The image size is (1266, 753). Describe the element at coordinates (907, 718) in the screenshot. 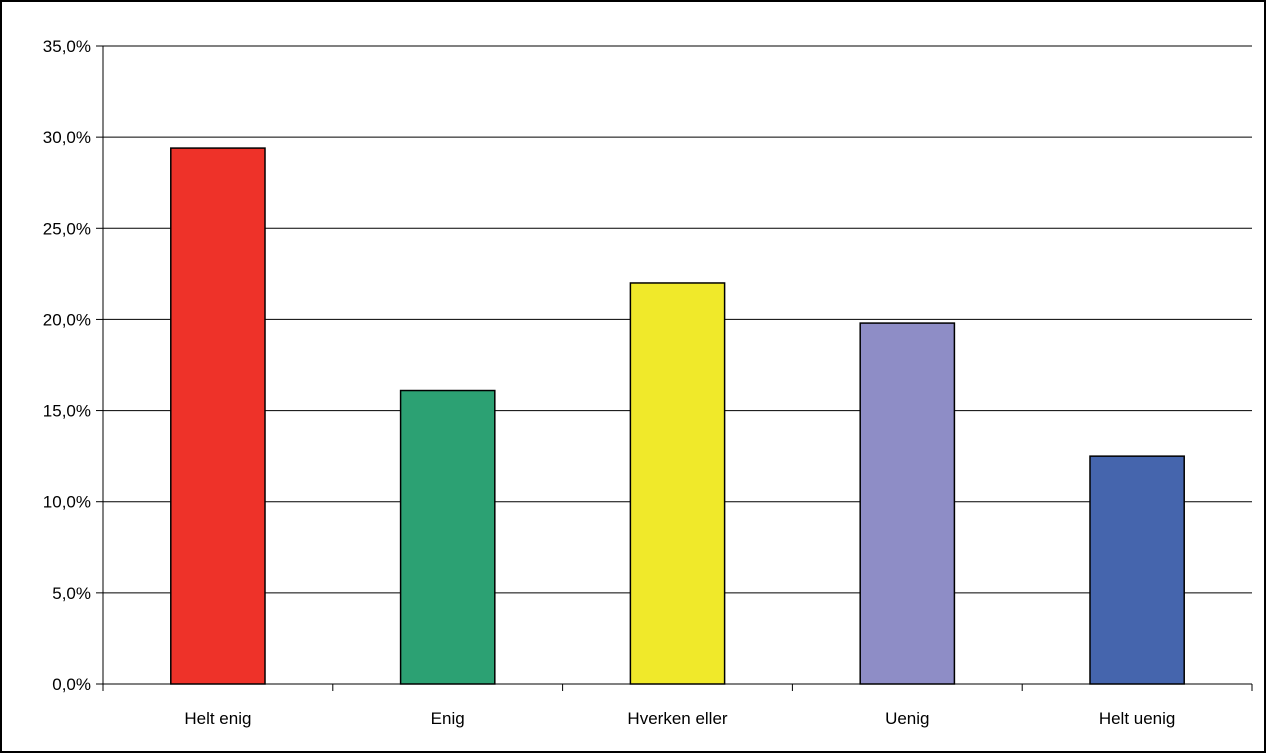

I see `x-tick-label: Uenig` at that location.